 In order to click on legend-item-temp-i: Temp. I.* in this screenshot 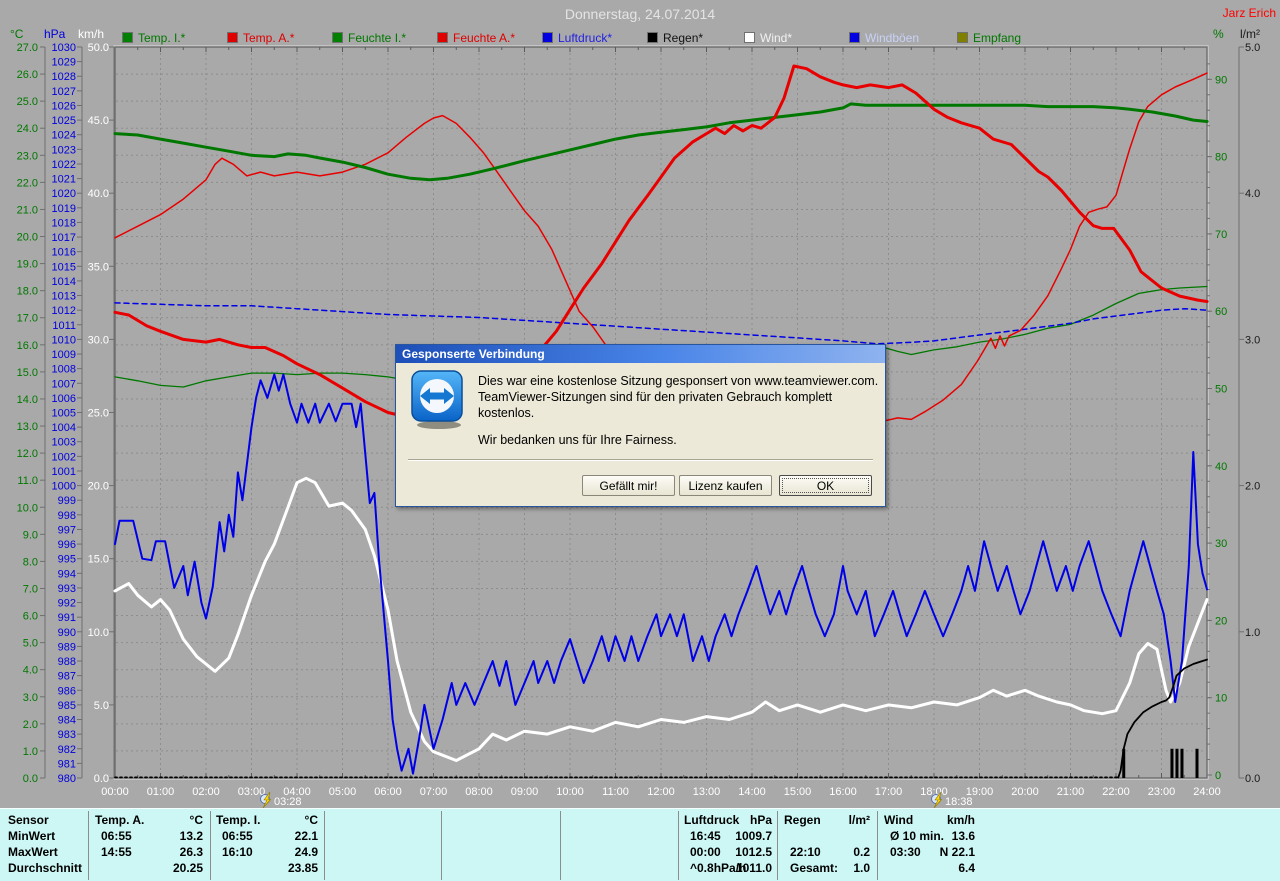, I will do `click(154, 38)`.